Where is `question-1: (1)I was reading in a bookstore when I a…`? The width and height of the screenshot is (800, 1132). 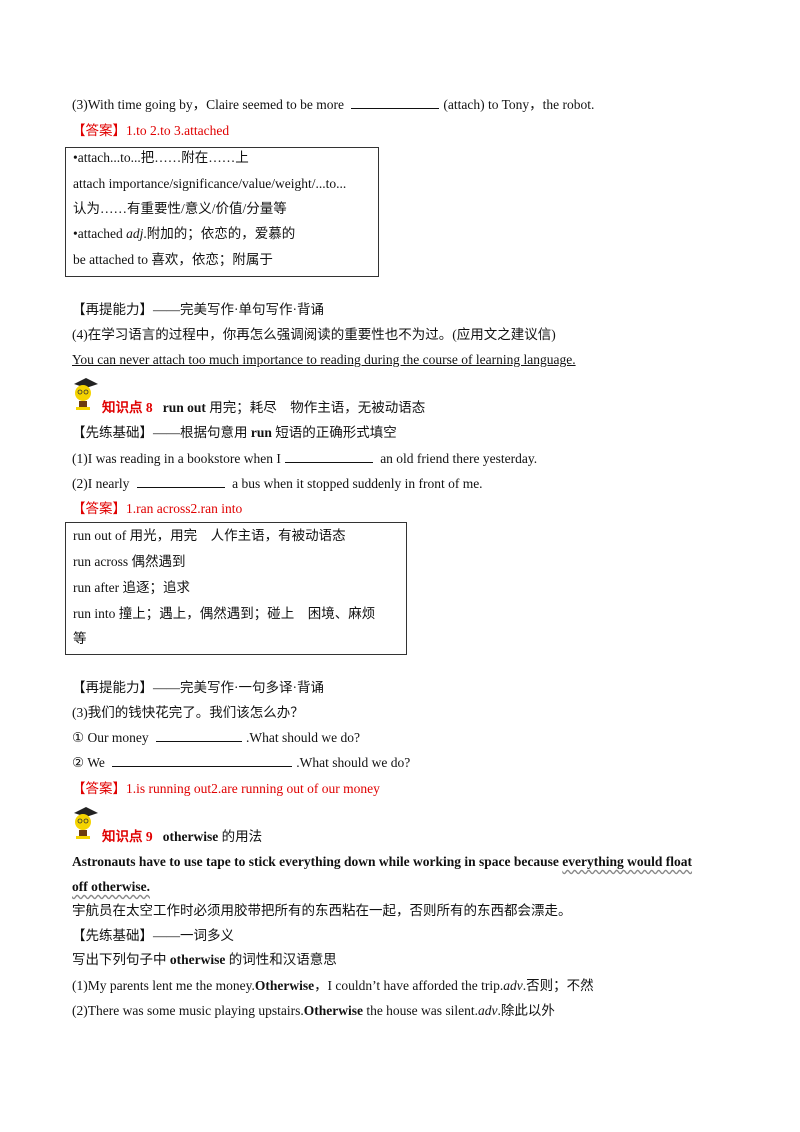
question-1: (1)I was reading in a bookstore when I a… is located at coordinates (305, 458).